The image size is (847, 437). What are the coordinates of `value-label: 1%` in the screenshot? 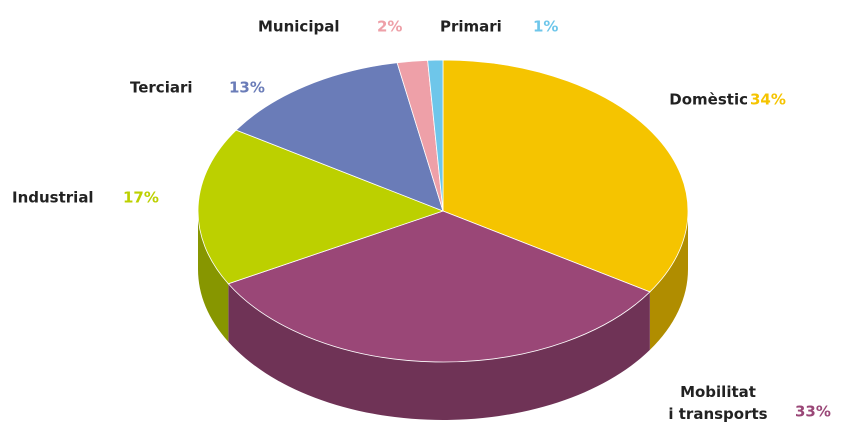 It's located at (545, 27).